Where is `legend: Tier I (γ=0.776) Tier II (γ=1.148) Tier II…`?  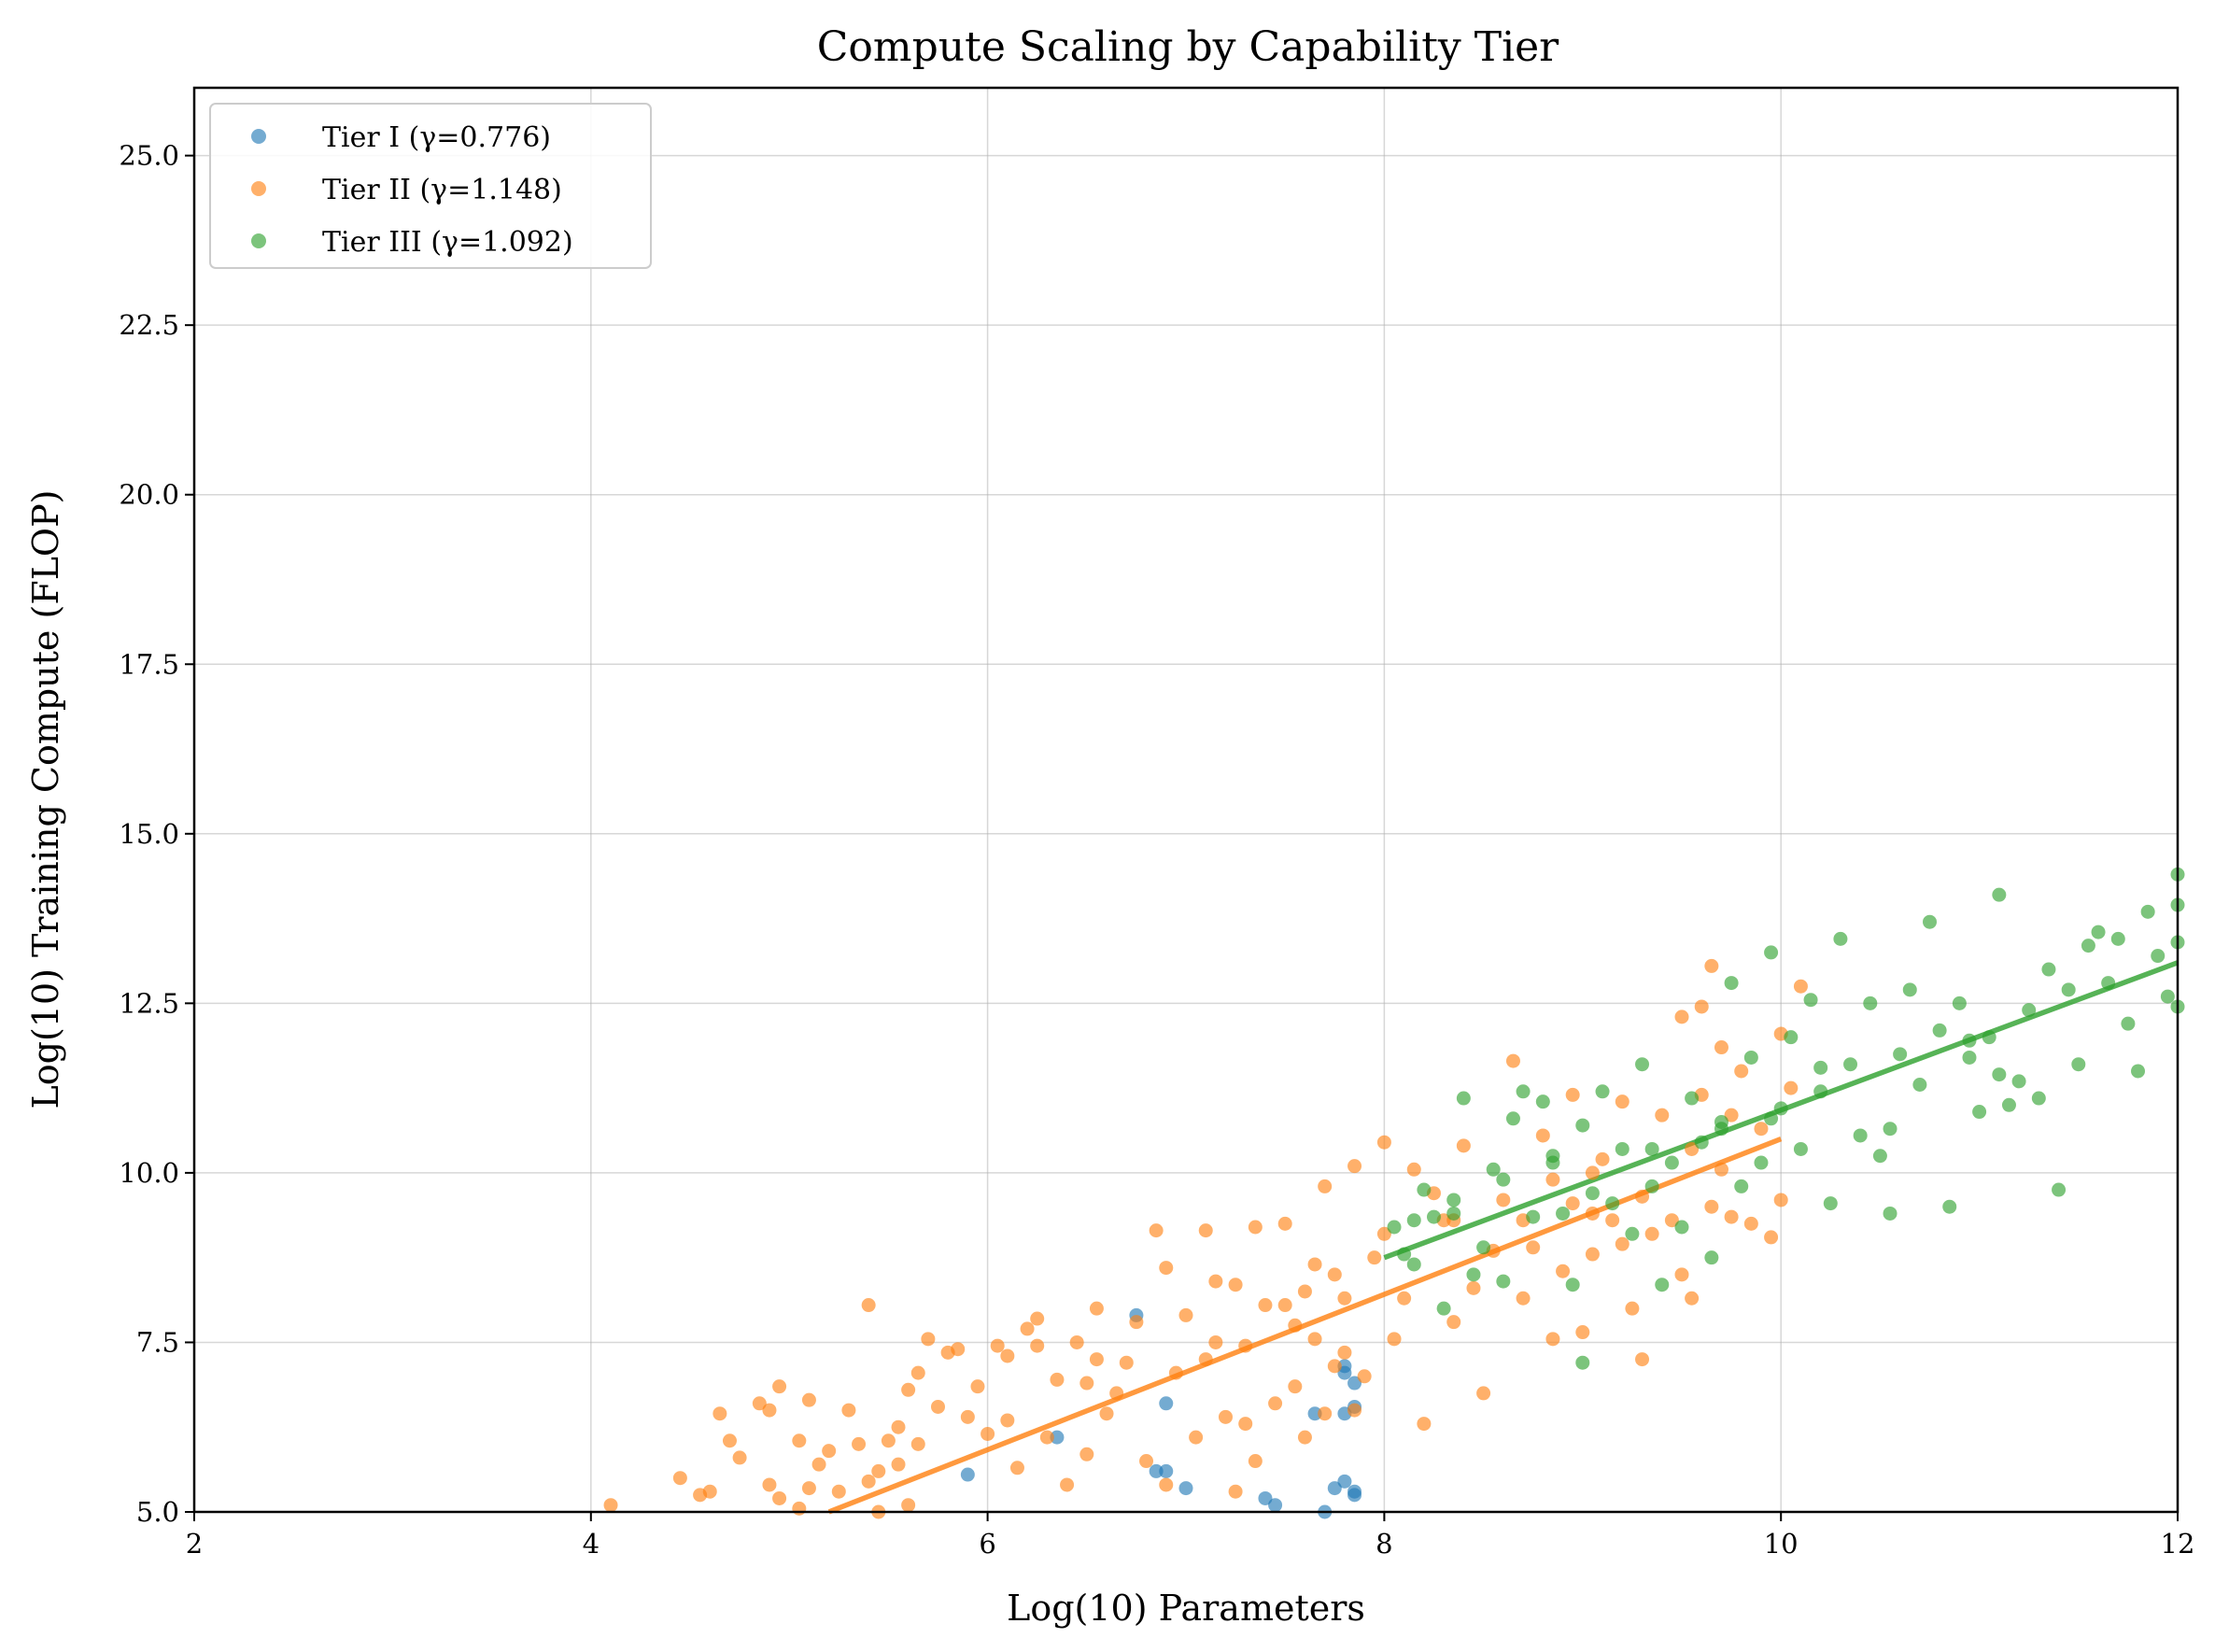
legend: Tier I (γ=0.776) Tier II (γ=1.148) Tier II… is located at coordinates (430, 186).